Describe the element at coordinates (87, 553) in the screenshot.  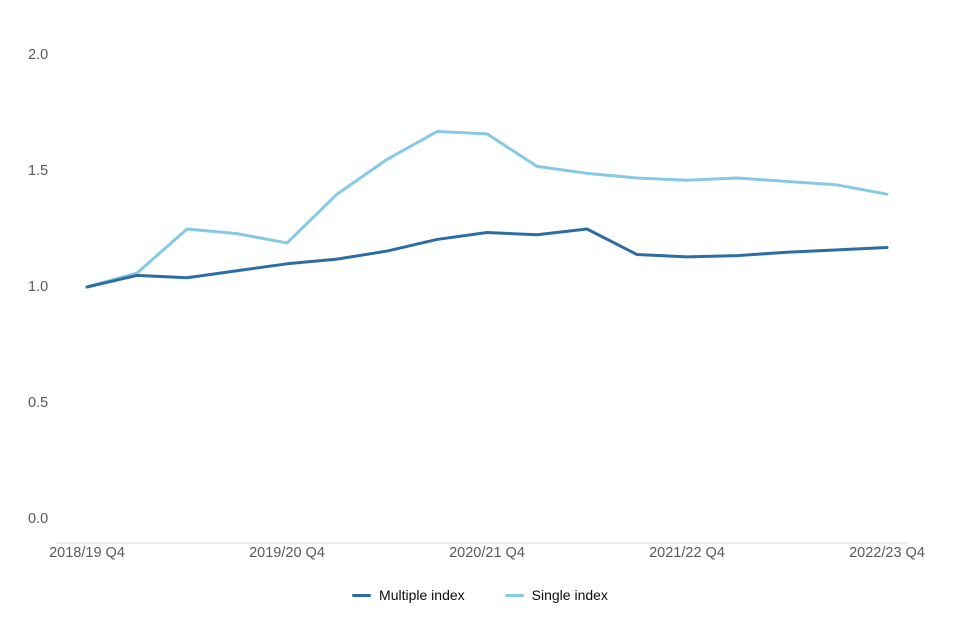
I see `x-tick-label: 2018/19 Q4` at that location.